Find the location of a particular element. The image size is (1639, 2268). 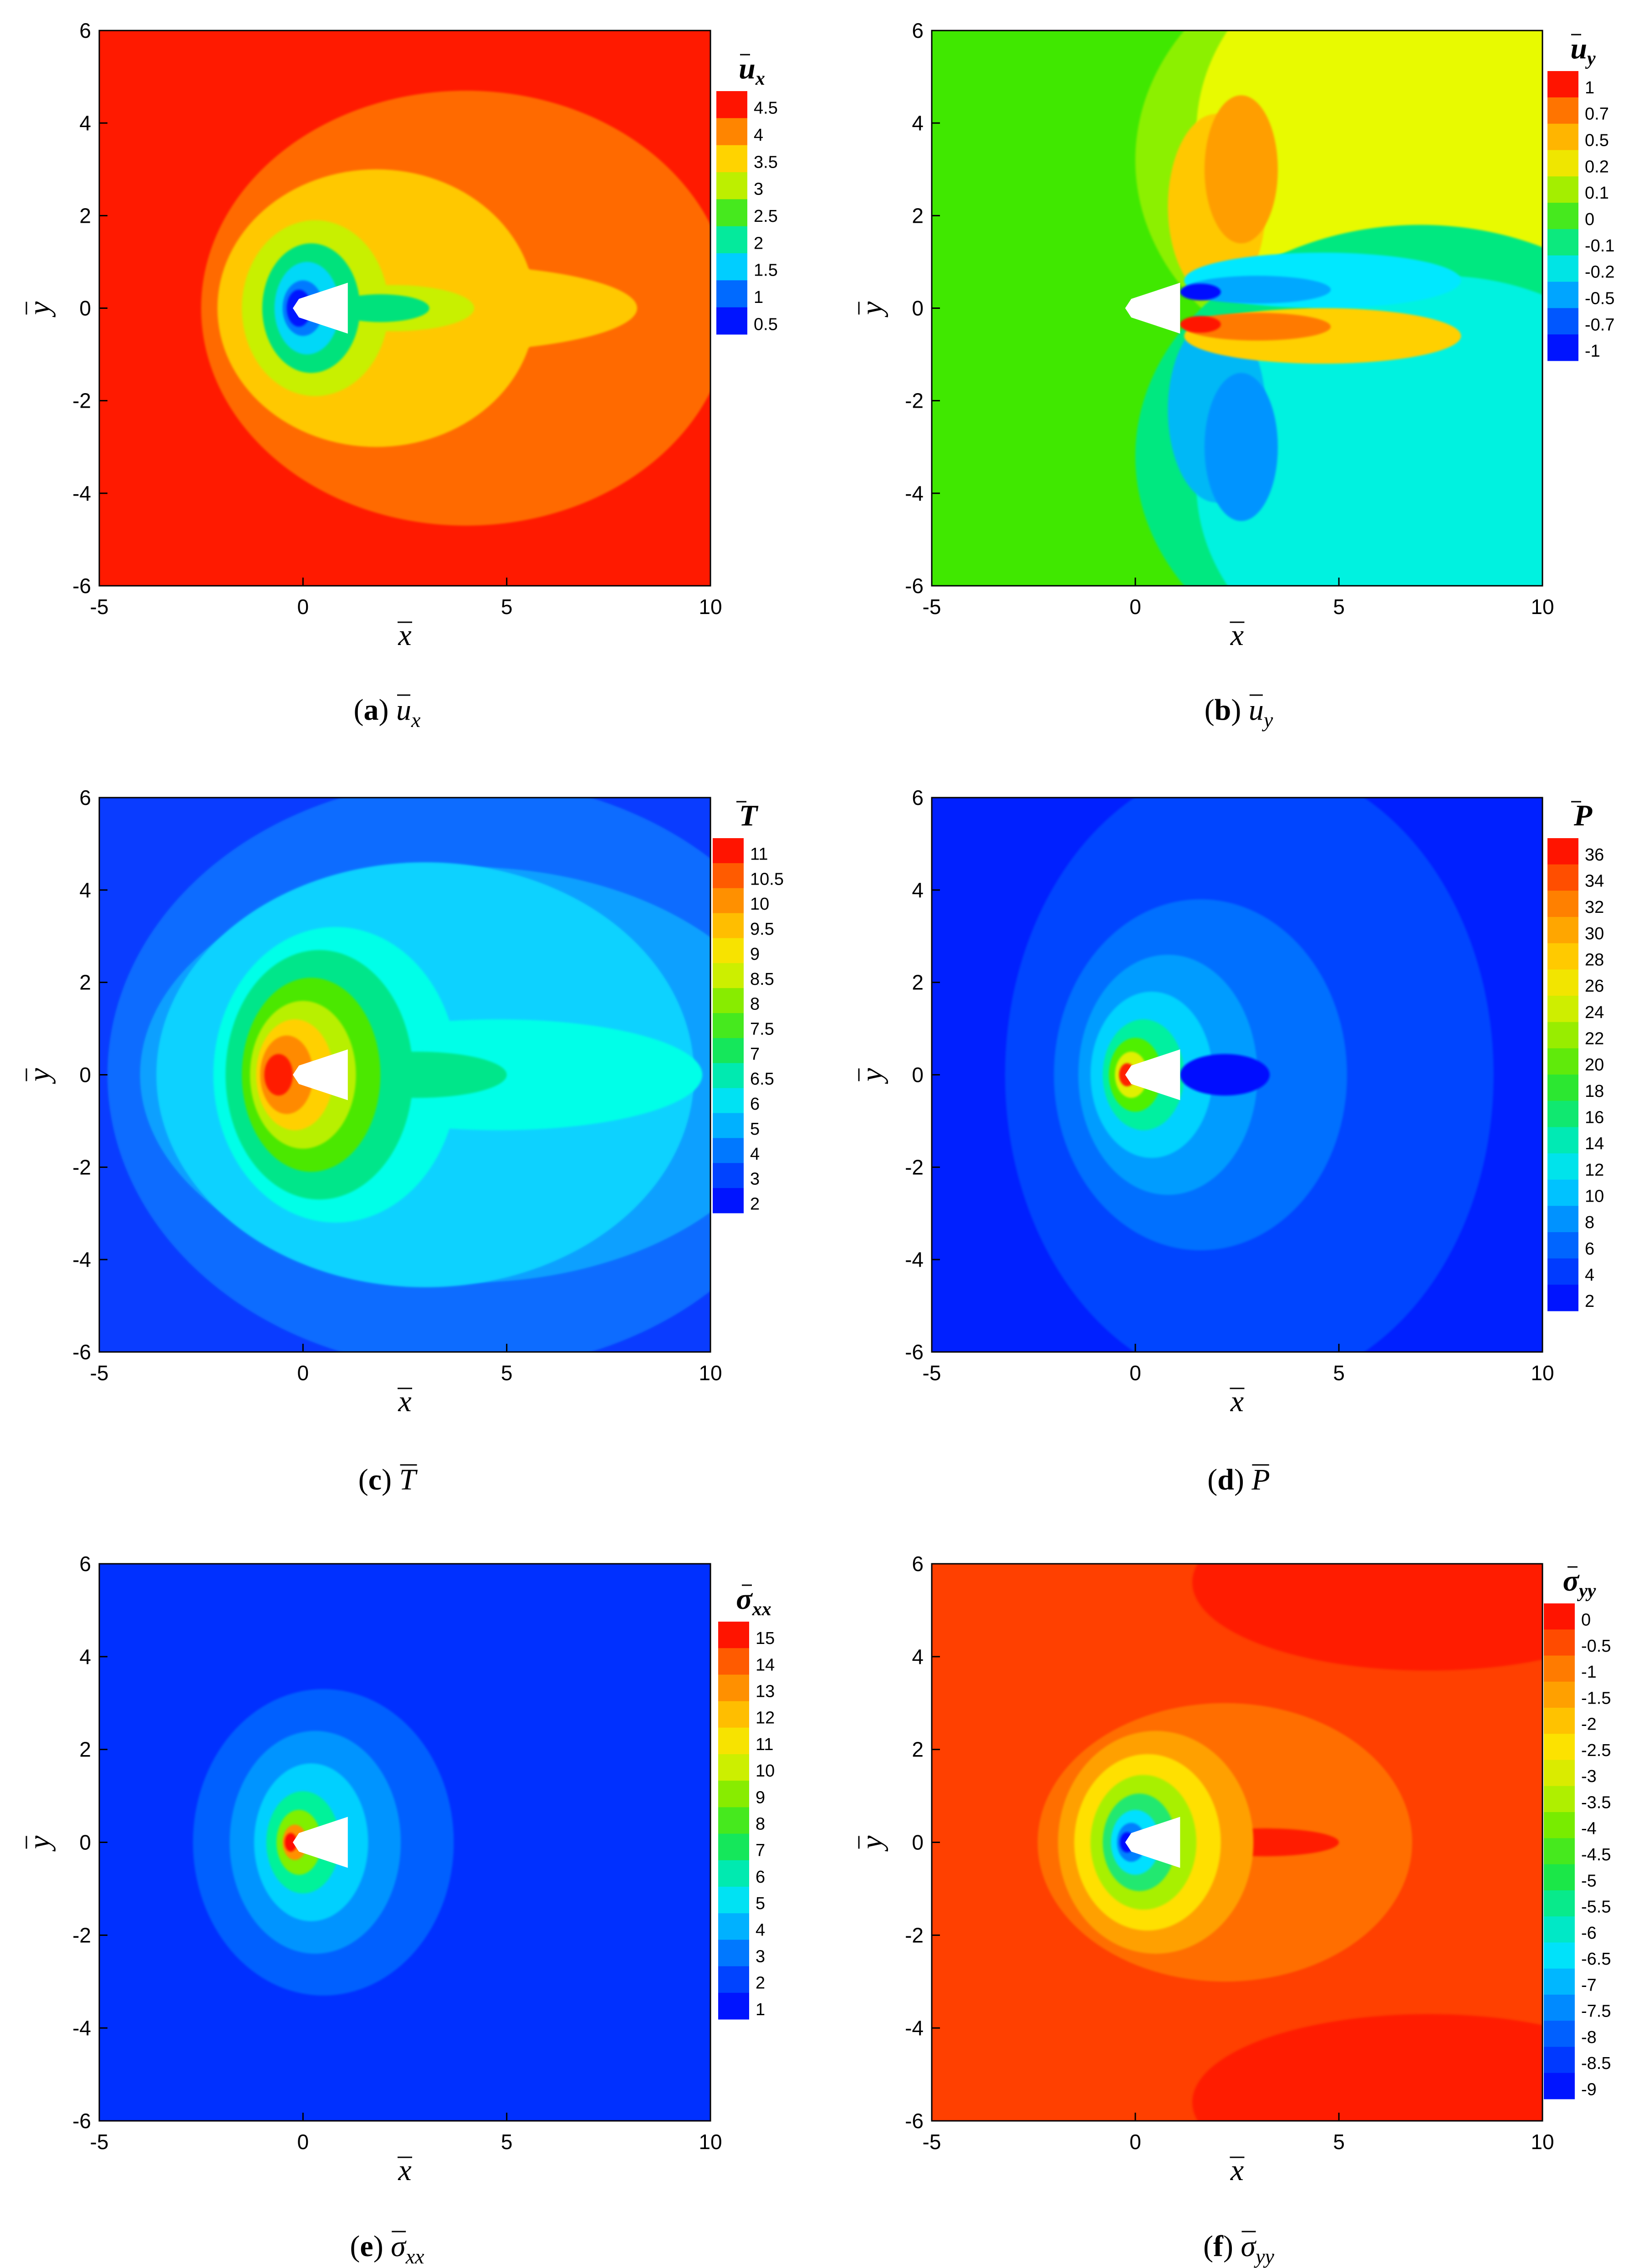

caption-label: d is located at coordinates (1225, 1479).